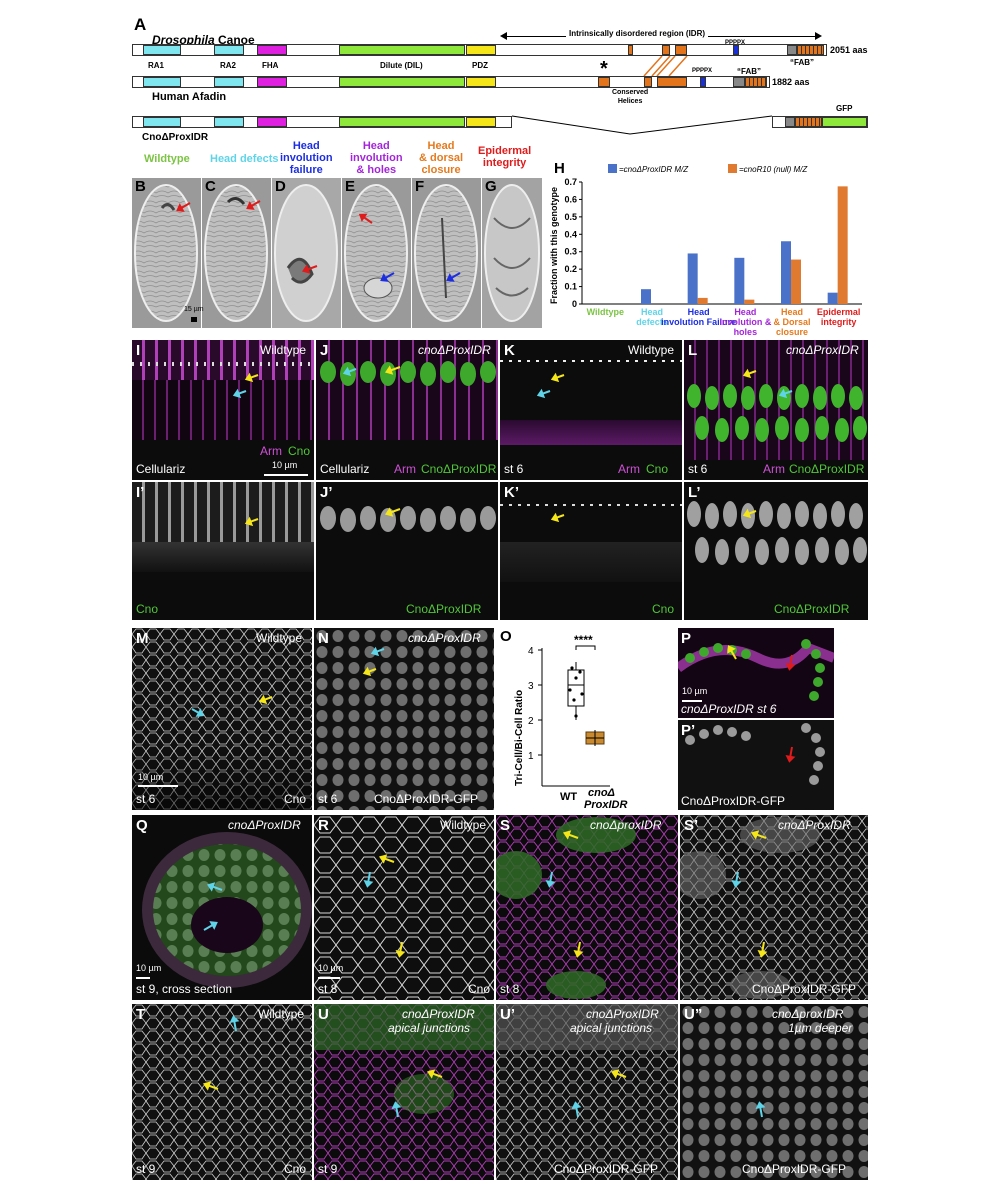 This screenshot has height=1200, width=1004. I want to click on h-ytick-label: 0.4, so click(570, 234).